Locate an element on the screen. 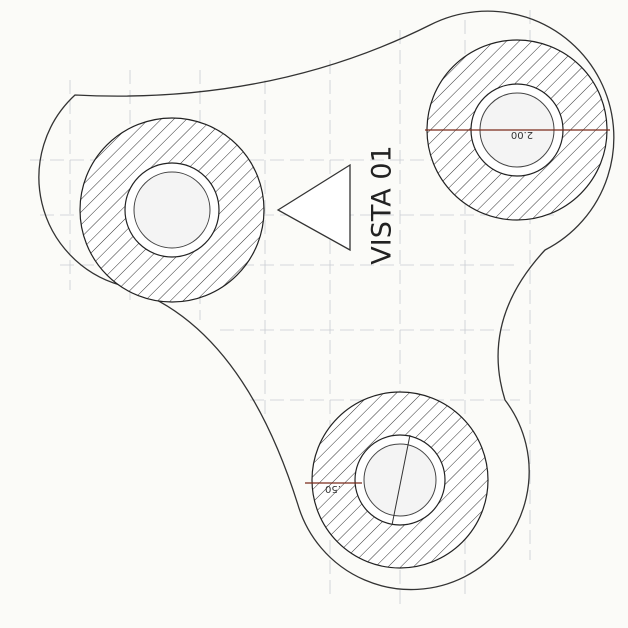 The height and width of the screenshot is (628, 628). column-bottom: .50 is located at coordinates (397, 480).